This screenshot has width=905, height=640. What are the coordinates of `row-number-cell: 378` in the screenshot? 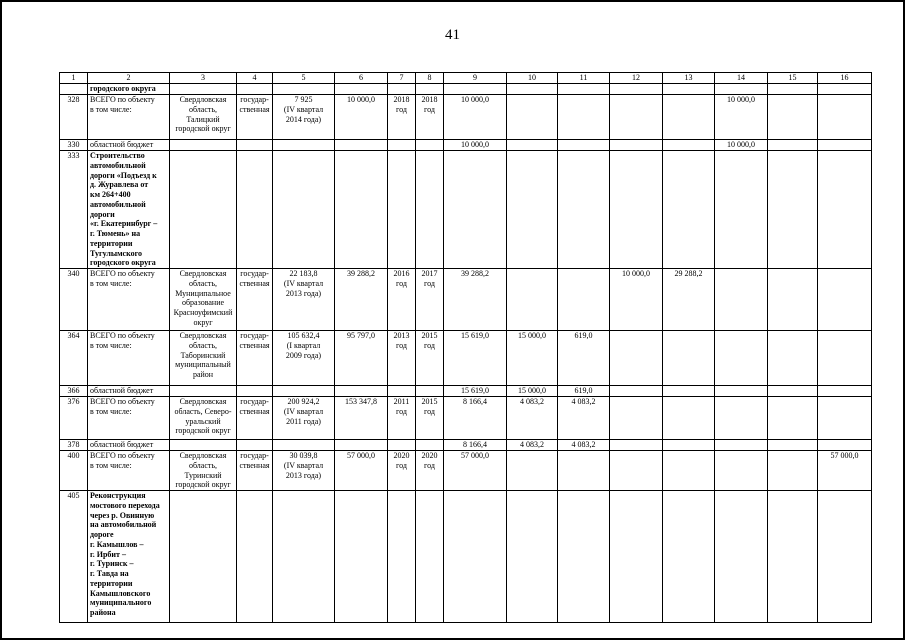 It's located at (73, 445).